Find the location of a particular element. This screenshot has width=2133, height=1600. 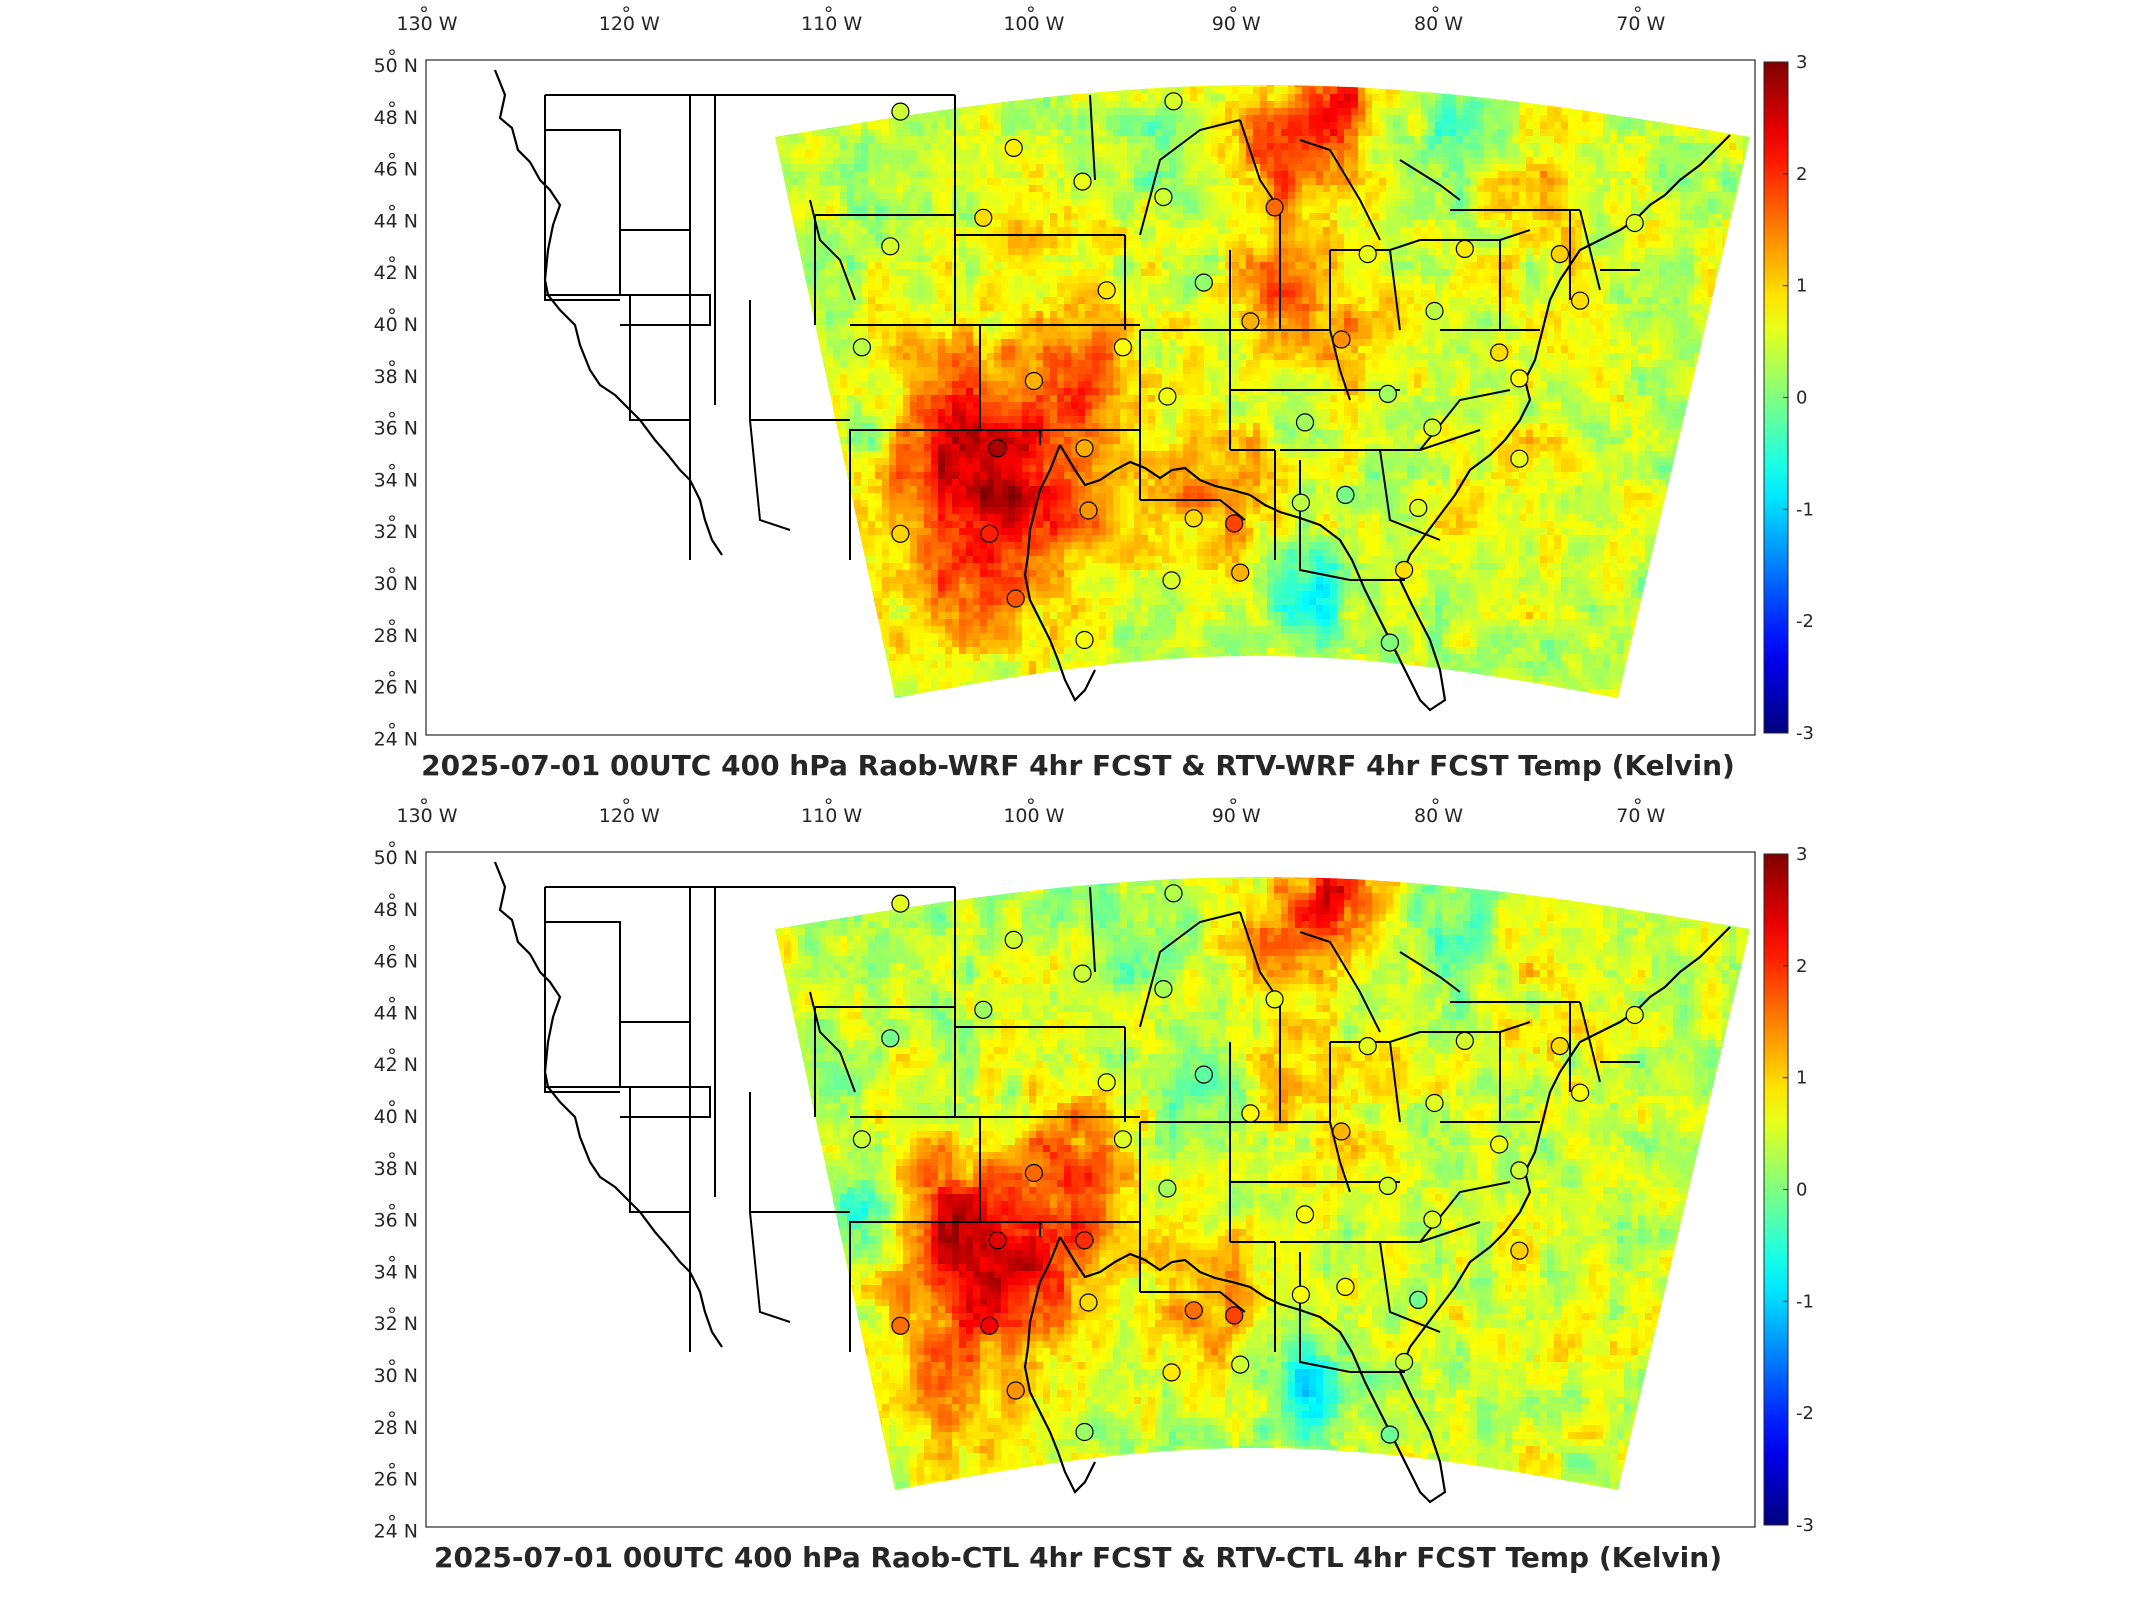

lon-tick-label: 100 W is located at coordinates (1033, 24).